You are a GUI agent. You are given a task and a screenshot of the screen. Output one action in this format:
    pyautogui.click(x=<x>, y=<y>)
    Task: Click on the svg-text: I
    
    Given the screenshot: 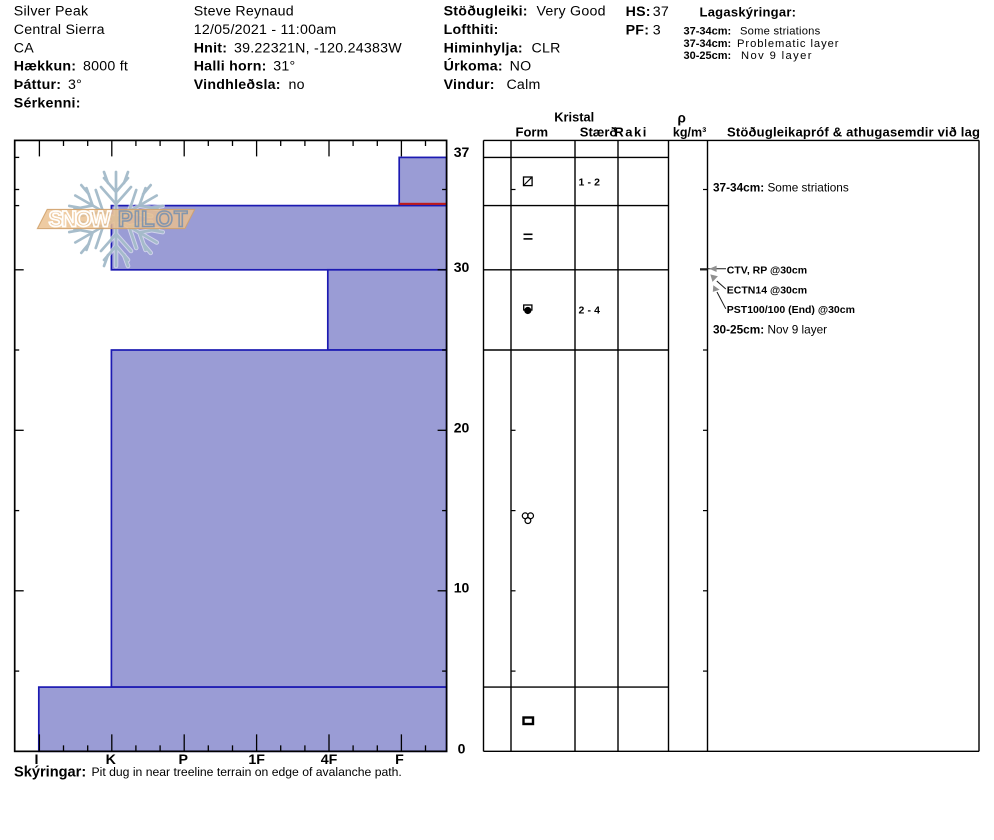 What is the action you would take?
    pyautogui.click(x=37, y=760)
    